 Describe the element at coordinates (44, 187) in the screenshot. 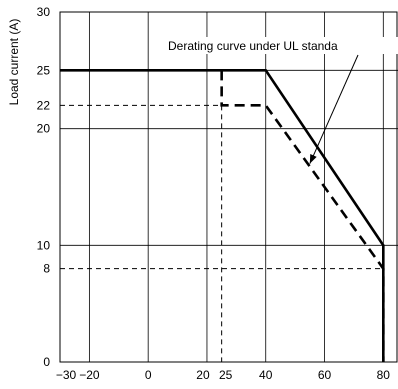

I see `y-tick-labels: 0 8 10 20 22 25 30` at that location.